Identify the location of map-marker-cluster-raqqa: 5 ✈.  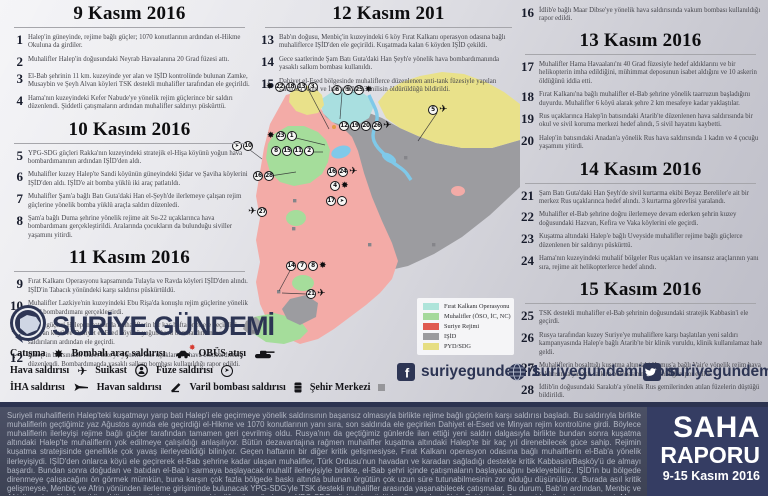
(437, 110).